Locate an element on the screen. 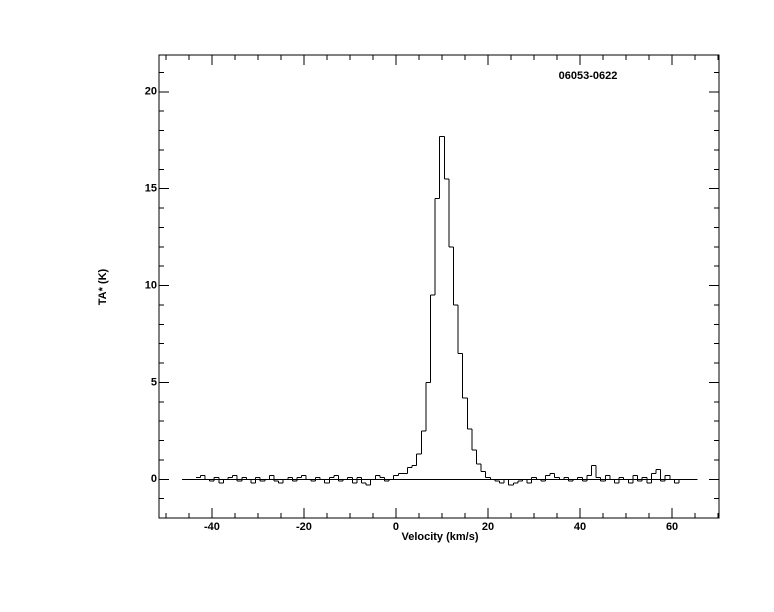 The height and width of the screenshot is (612, 774). x-tick-label: -40 is located at coordinates (212, 527).